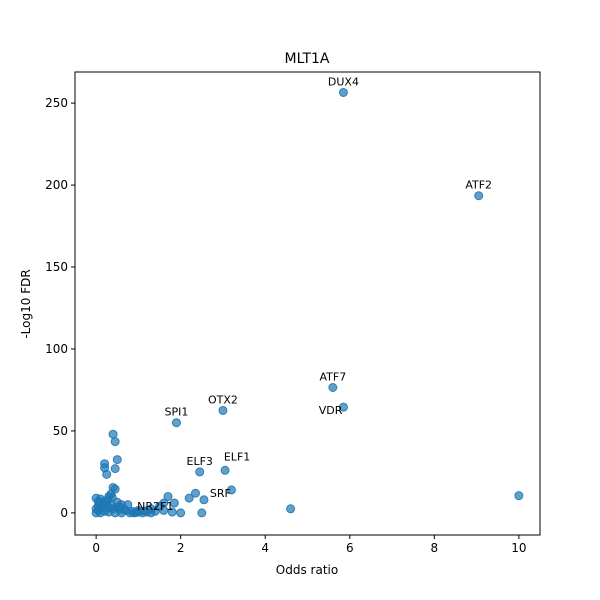 Image resolution: width=600 pixels, height=600 pixels. I want to click on y-axis: 0 50 100 150 200 250, so click(60, 308).